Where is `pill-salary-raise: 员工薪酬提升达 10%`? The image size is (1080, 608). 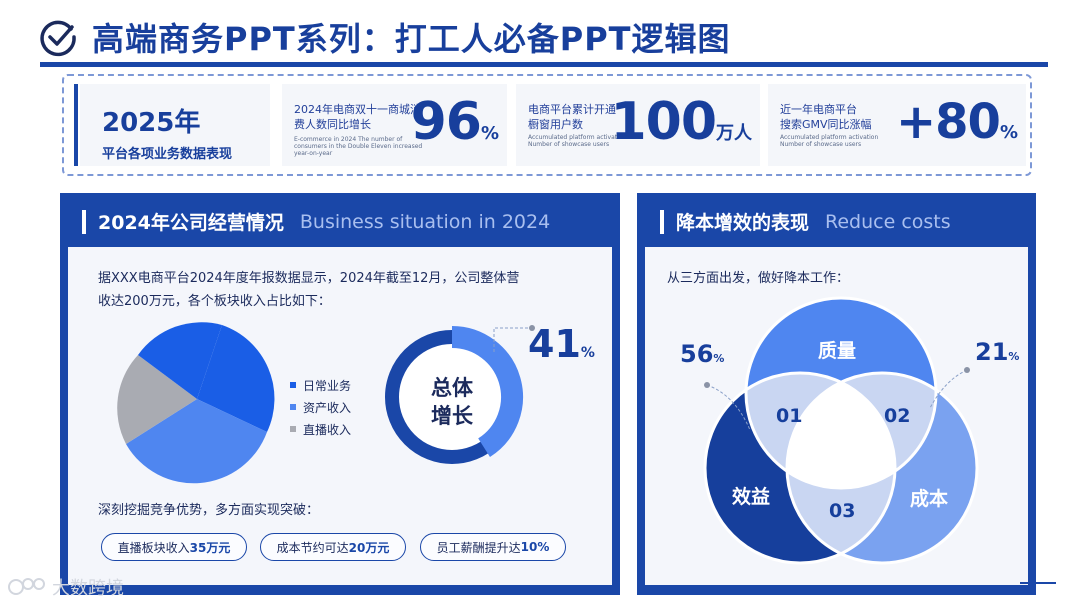 pill-salary-raise: 员工薪酬提升达 10% is located at coordinates (493, 547).